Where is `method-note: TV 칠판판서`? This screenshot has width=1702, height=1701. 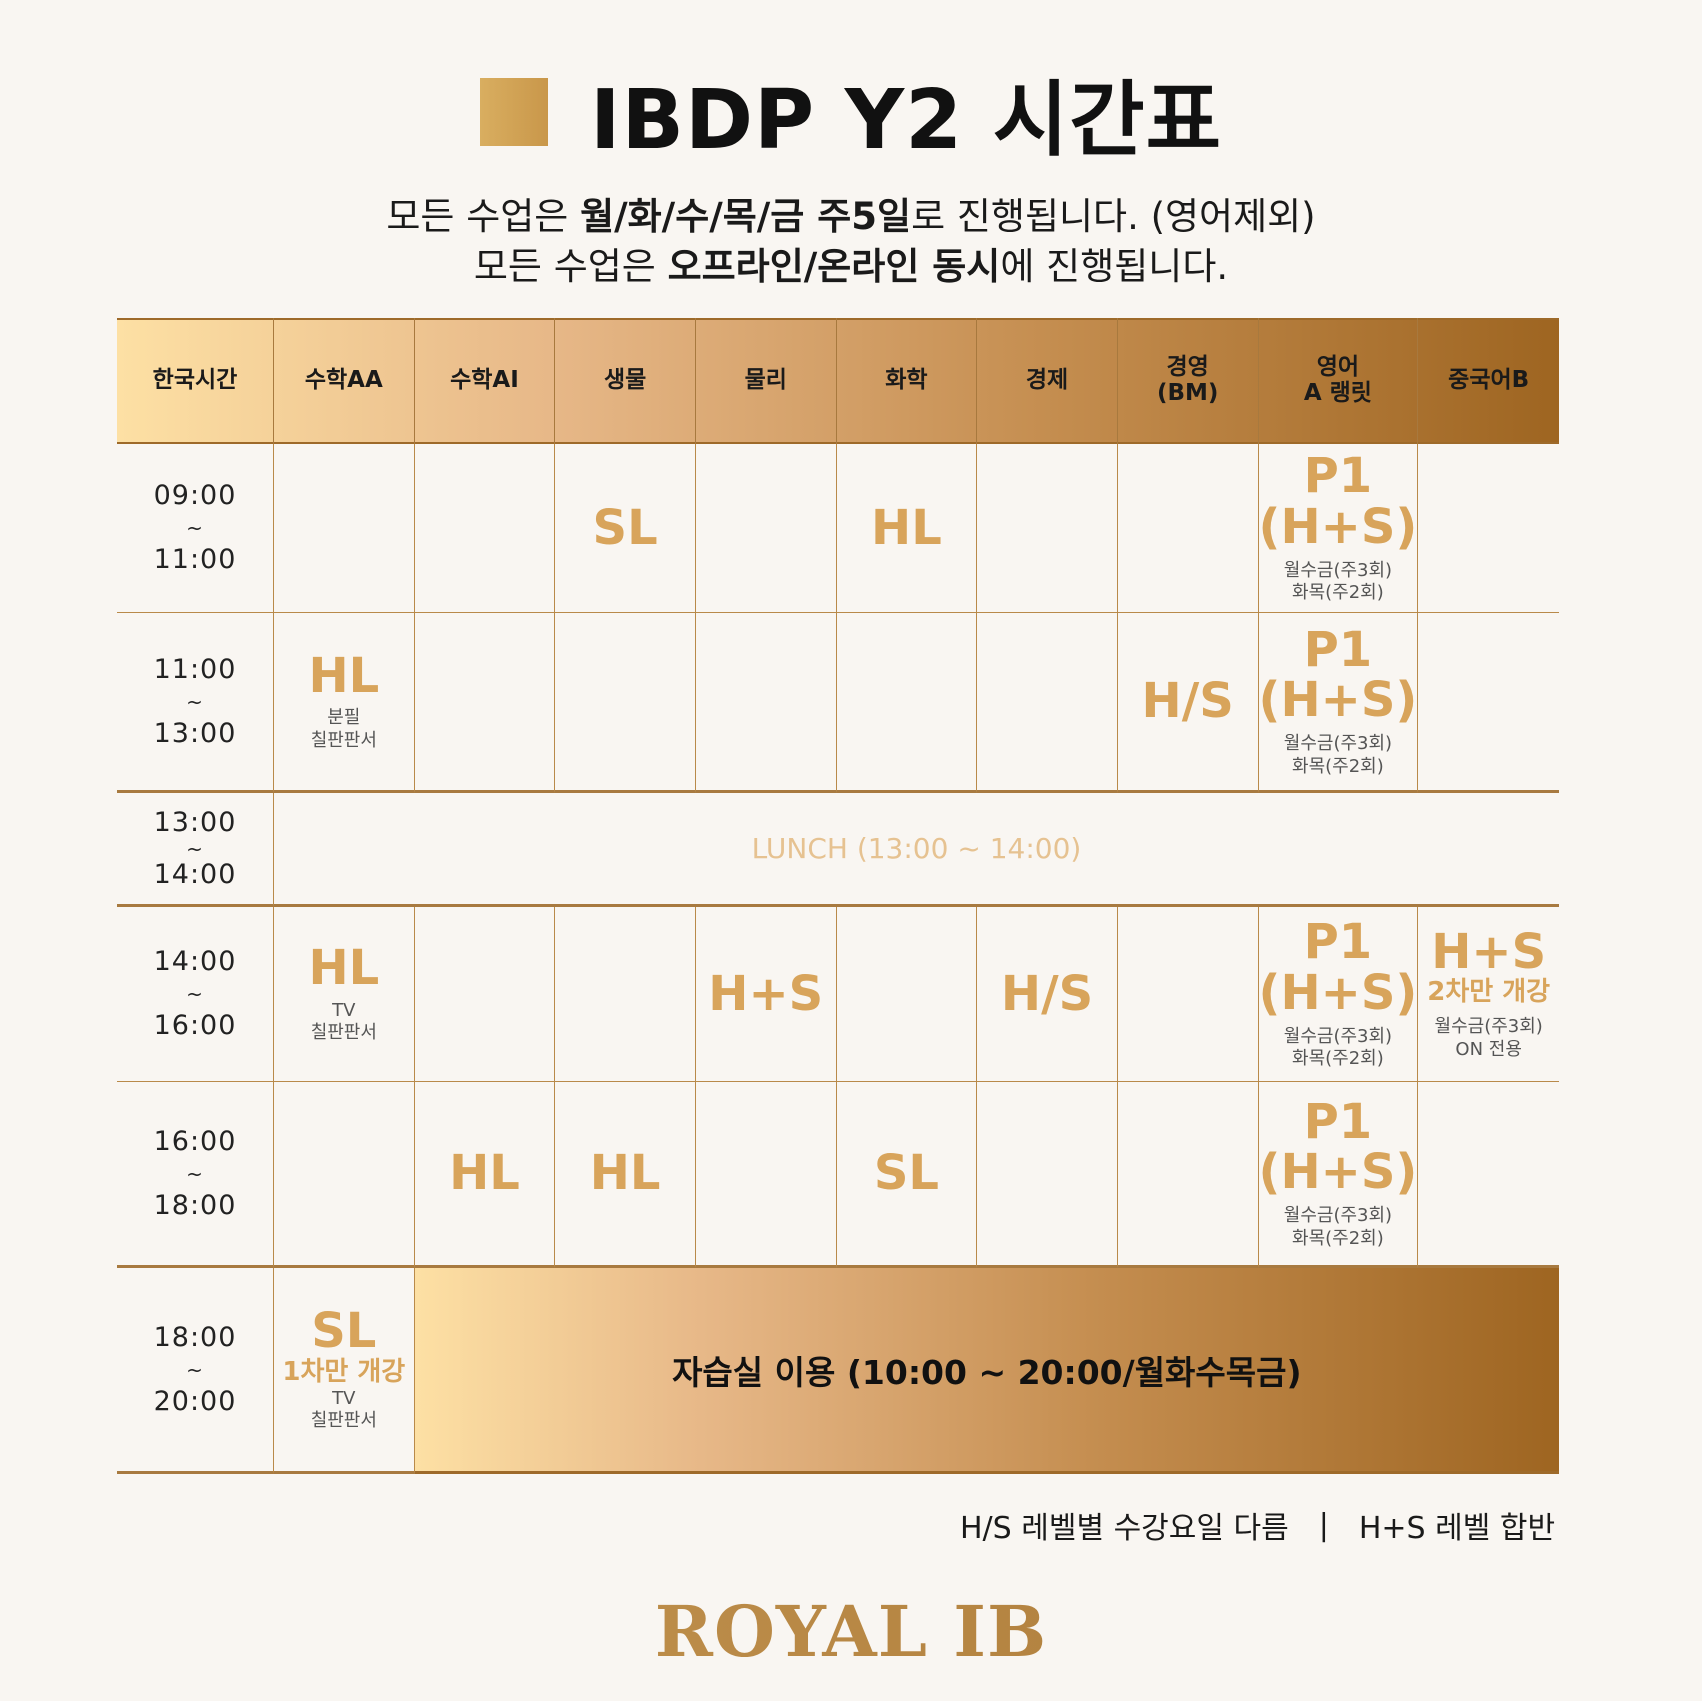
method-note: TV 칠판판서 is located at coordinates (343, 1409).